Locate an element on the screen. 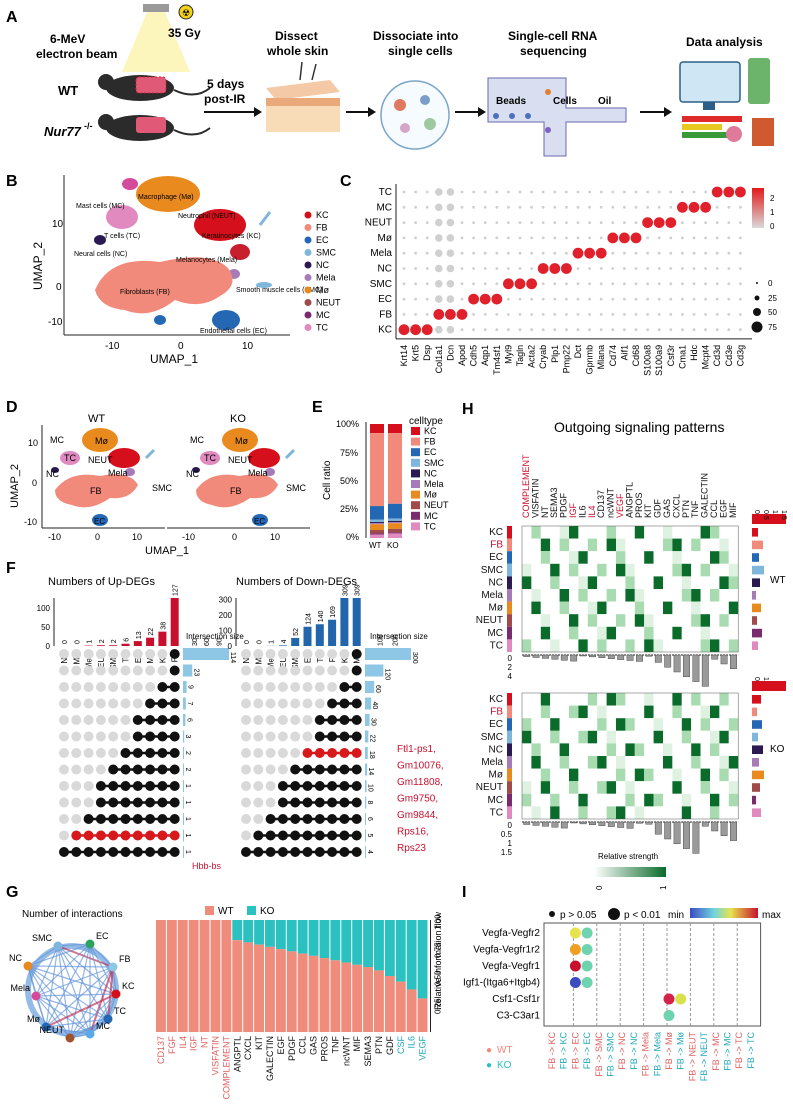  g-net-node is located at coordinates (90, 944).